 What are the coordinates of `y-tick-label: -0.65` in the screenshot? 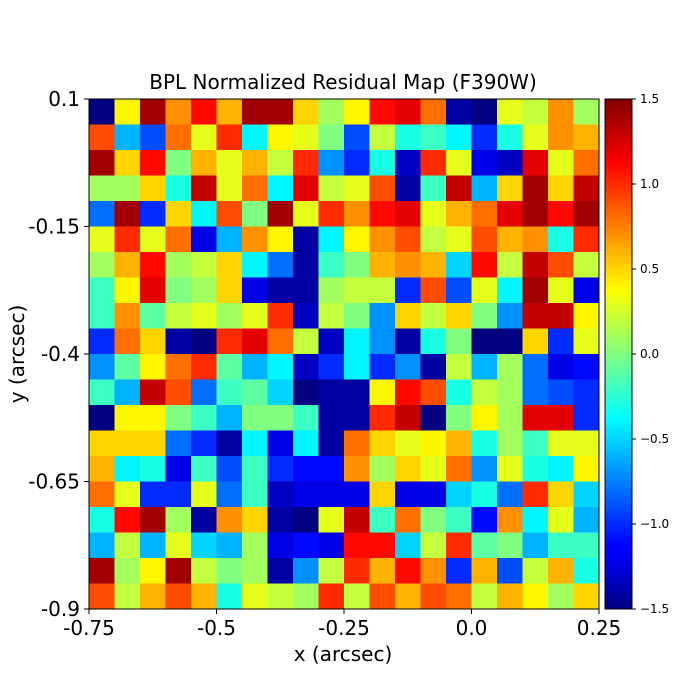 It's located at (54, 482).